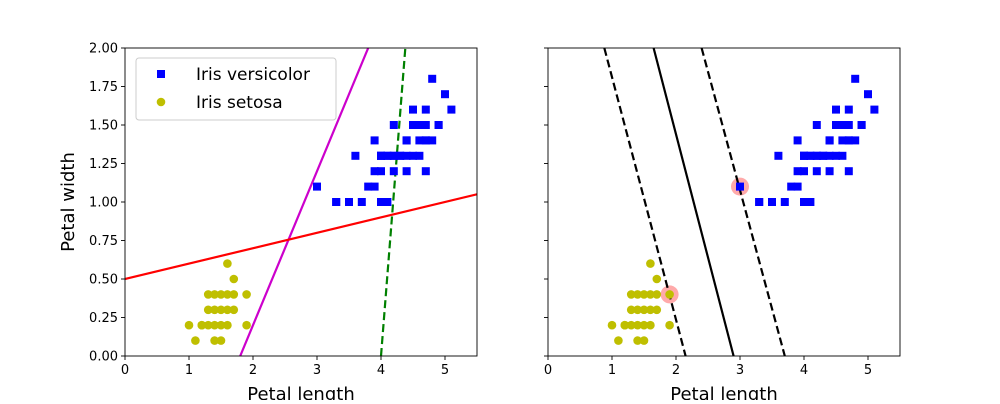  Describe the element at coordinates (161, 74) in the screenshot. I see `legend-marker-square` at that location.